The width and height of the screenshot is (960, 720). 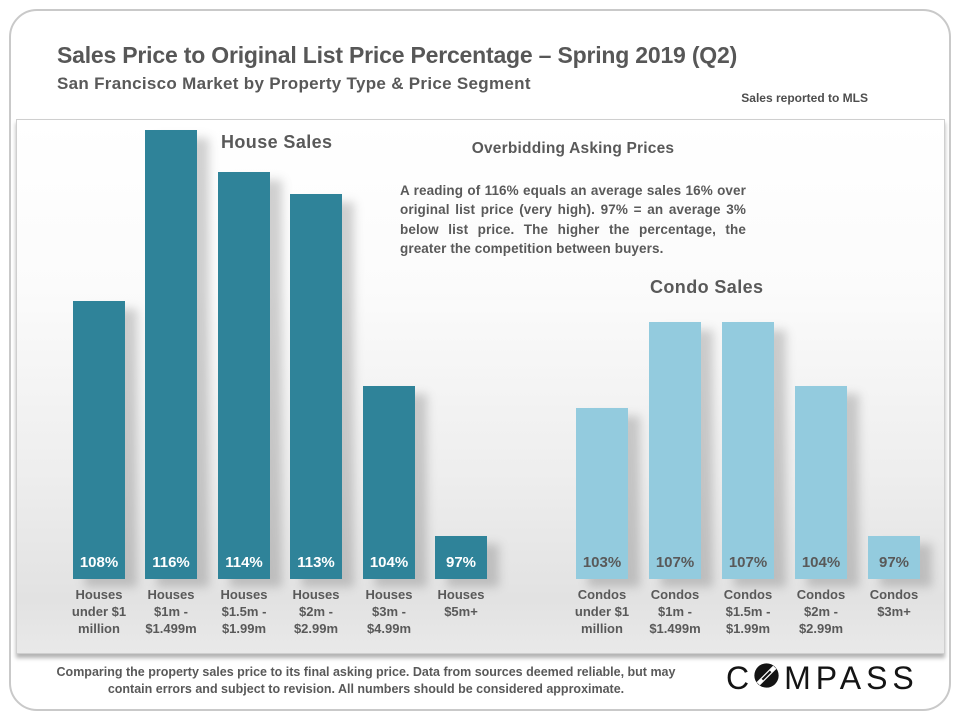 I want to click on bar-column: 116% Houses $1m - $1.499m, so click(x=171, y=383).